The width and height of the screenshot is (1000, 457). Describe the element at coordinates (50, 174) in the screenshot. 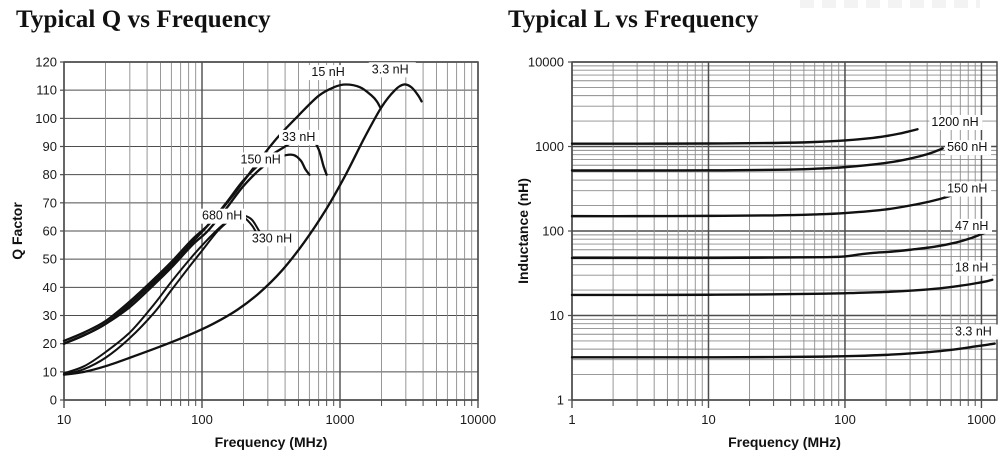

I see `y-tick-label: 80` at that location.